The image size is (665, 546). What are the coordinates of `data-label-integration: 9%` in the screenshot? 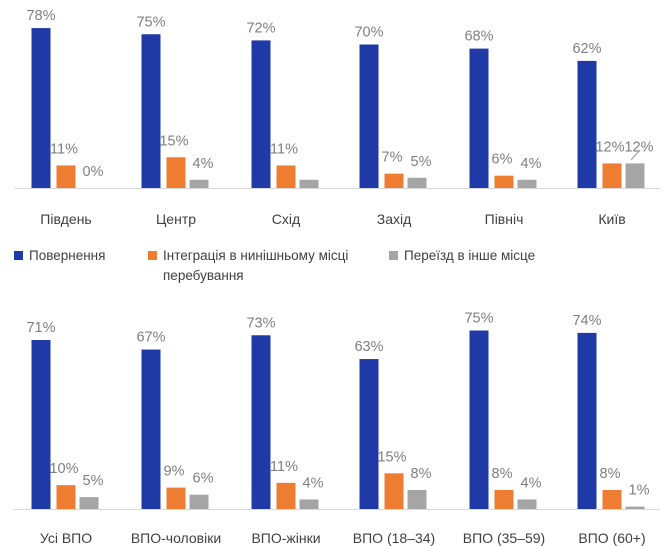 It's located at (174, 472).